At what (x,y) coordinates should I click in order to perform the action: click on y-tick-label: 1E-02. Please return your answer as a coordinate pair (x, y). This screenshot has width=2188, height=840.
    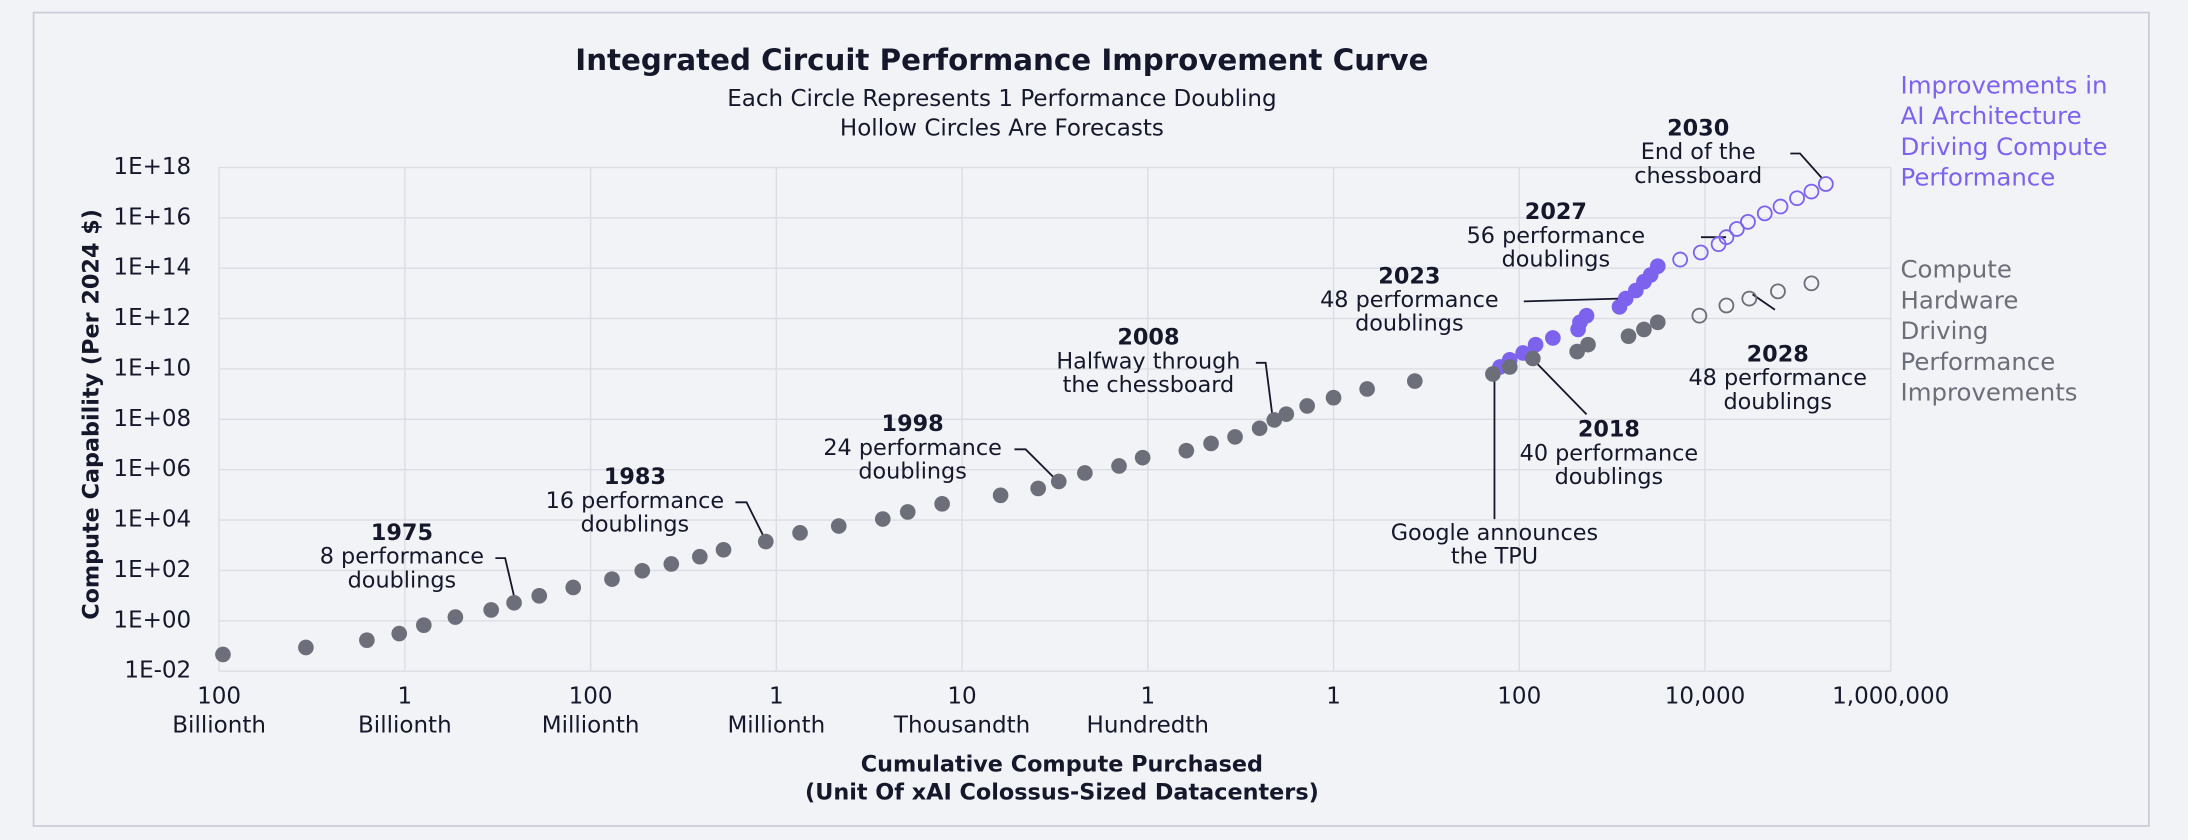
    Looking at the image, I should click on (157, 671).